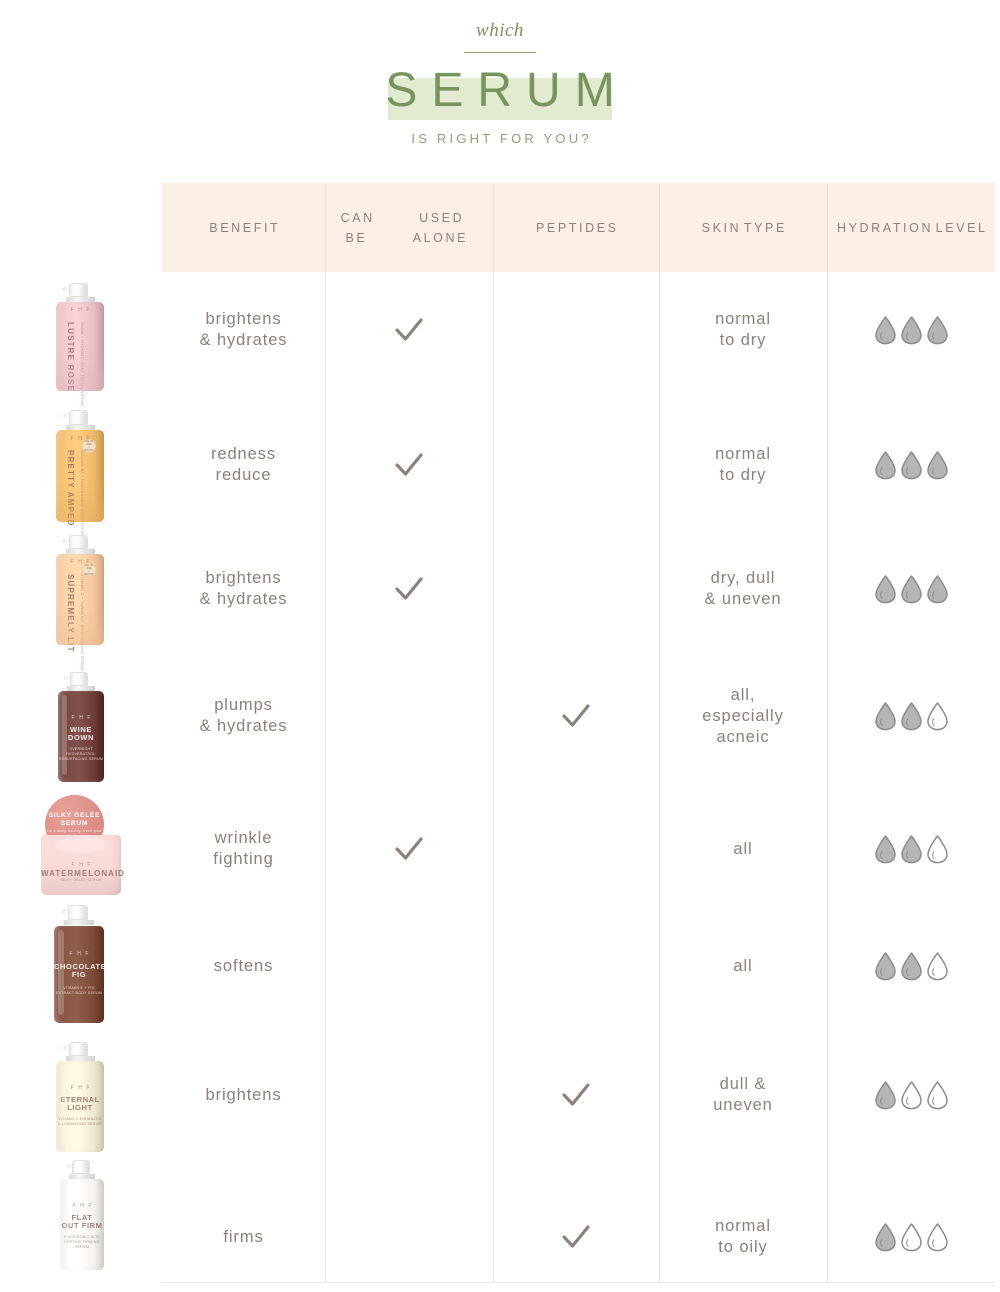 Image resolution: width=1000 pixels, height=1292 pixels. What do you see at coordinates (743, 475) in the screenshot?
I see `cell-line: to dry` at bounding box center [743, 475].